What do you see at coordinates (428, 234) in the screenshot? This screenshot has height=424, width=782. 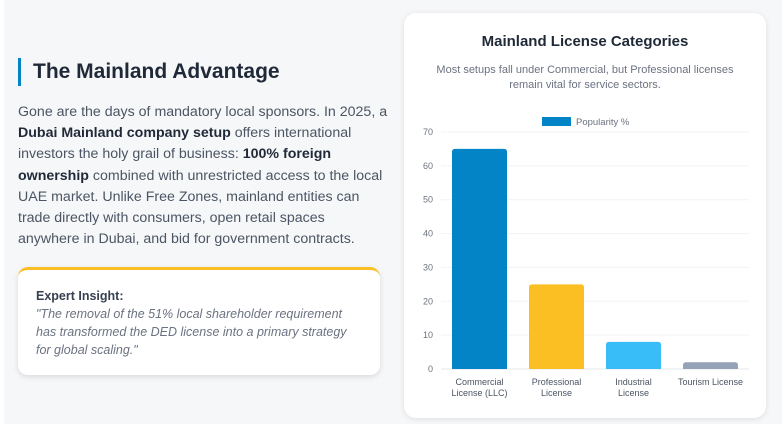 I see `y-tick-label: 40` at bounding box center [428, 234].